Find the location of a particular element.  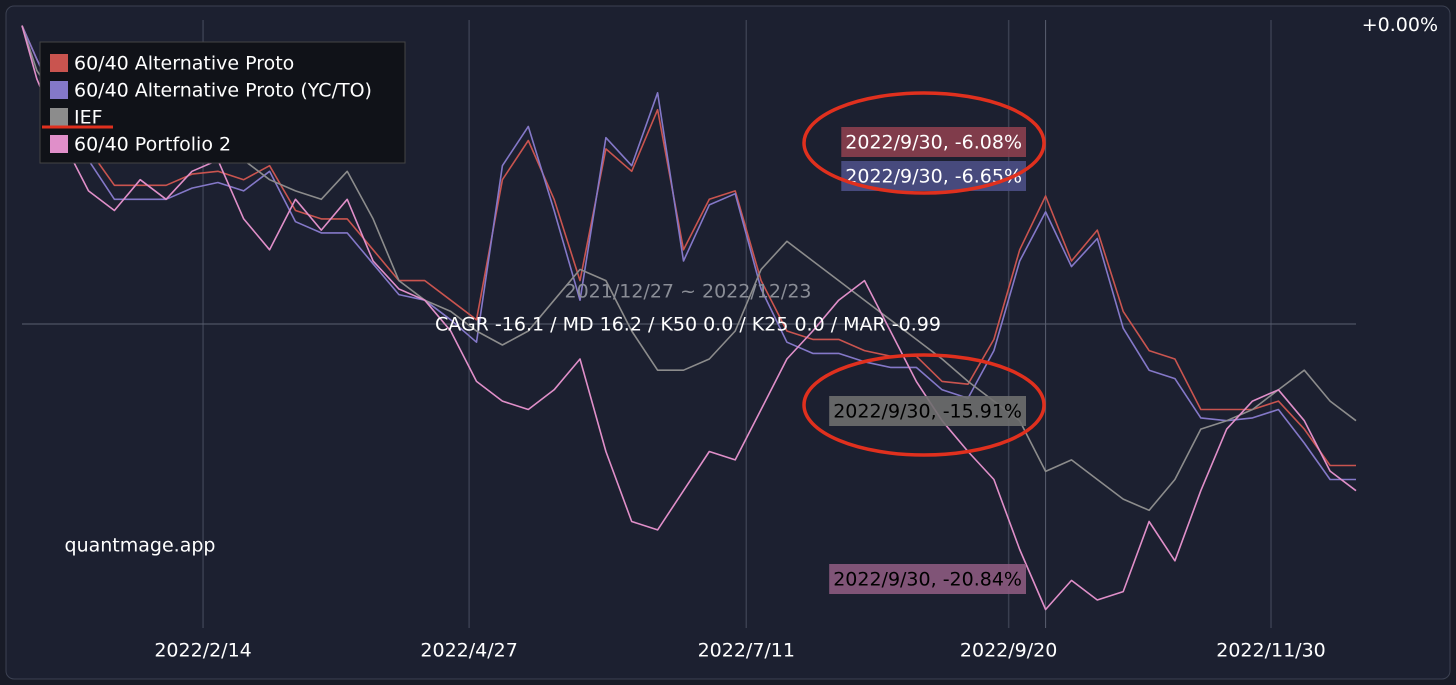

legend-label: 60/40 Portfolio 2 is located at coordinates (152, 145).